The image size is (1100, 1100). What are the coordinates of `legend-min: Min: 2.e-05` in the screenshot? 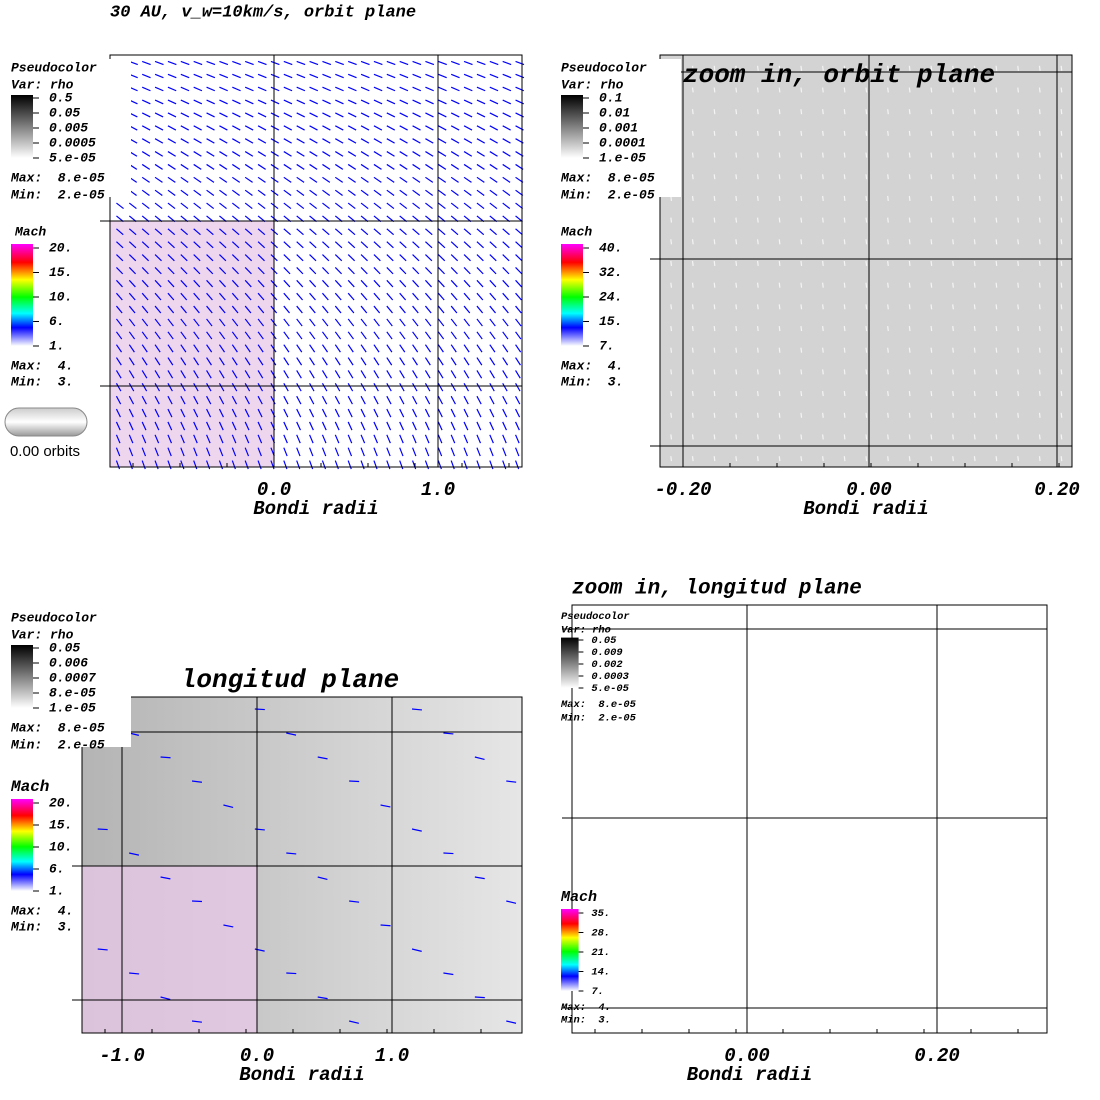 It's located at (57, 194).